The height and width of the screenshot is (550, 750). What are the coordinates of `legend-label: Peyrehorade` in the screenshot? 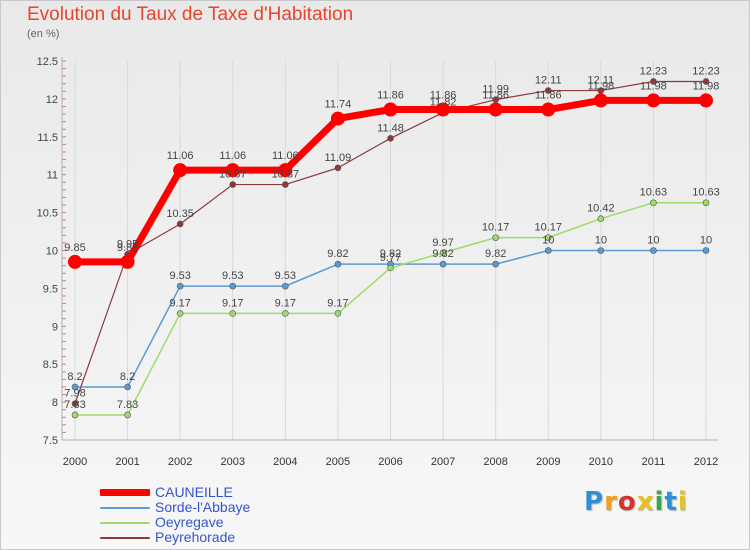 It's located at (195, 537).